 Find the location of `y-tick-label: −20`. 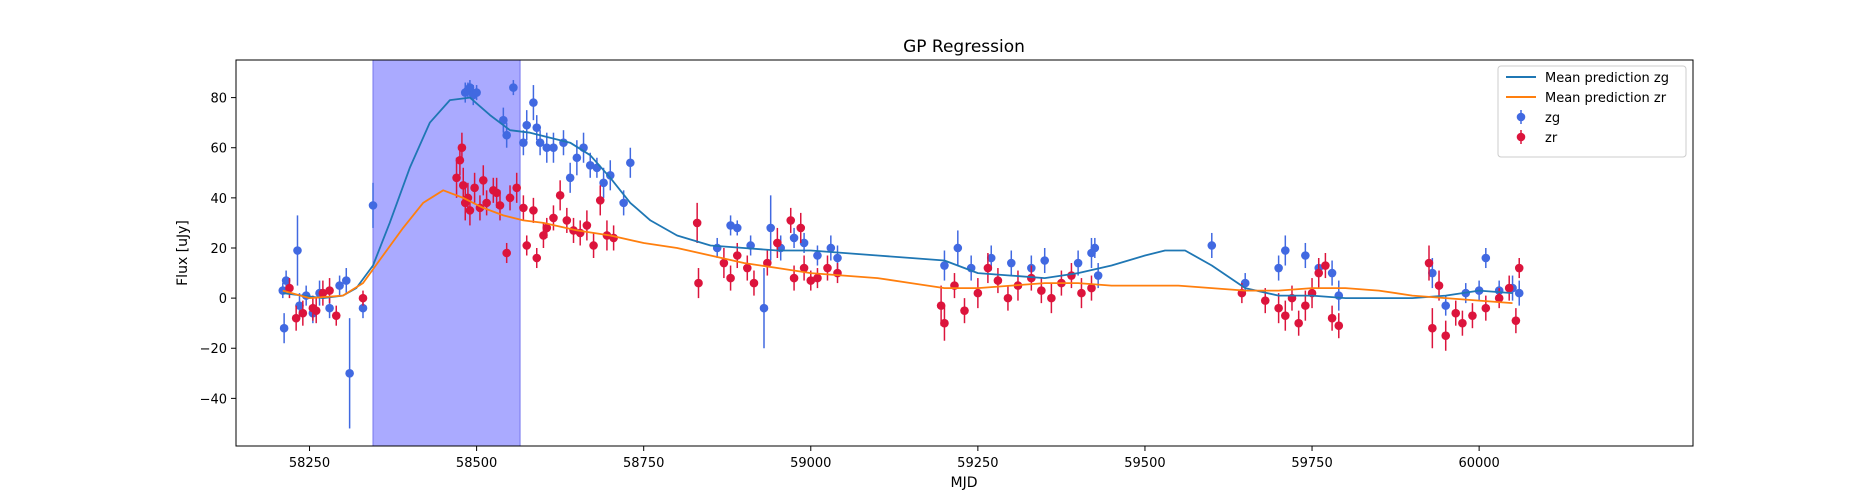

y-tick-label: −20 is located at coordinates (213, 349).